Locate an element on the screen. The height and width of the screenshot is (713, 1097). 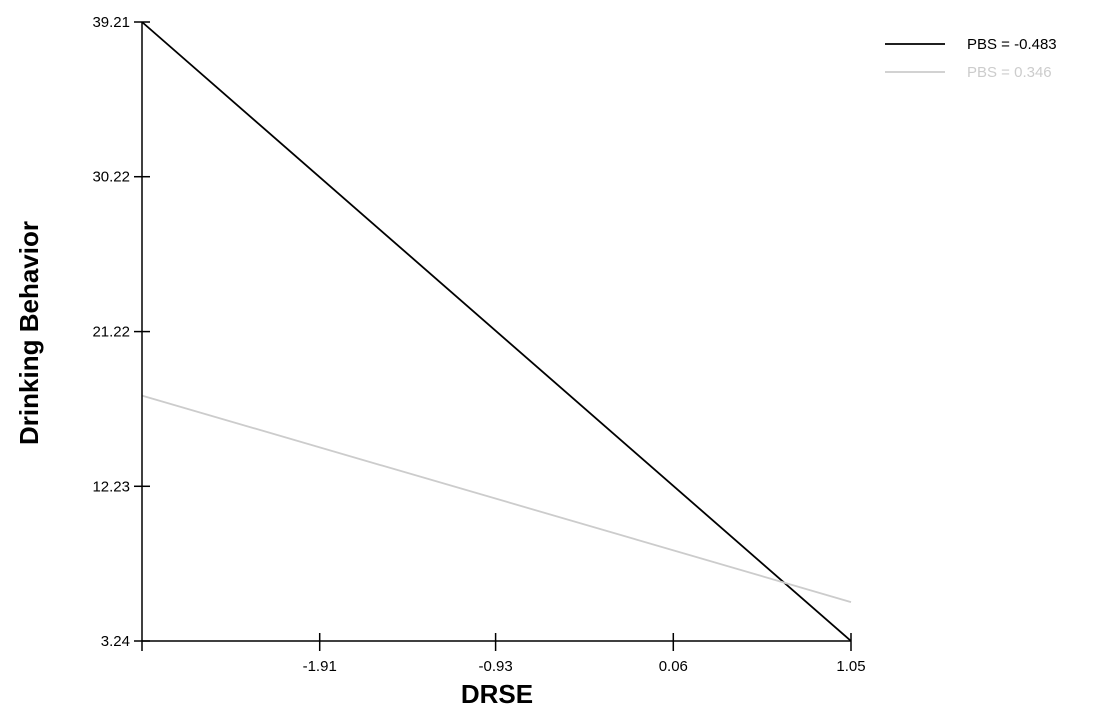
legend: PBS = -0.483 PBS = 0.346 is located at coordinates (971, 58).